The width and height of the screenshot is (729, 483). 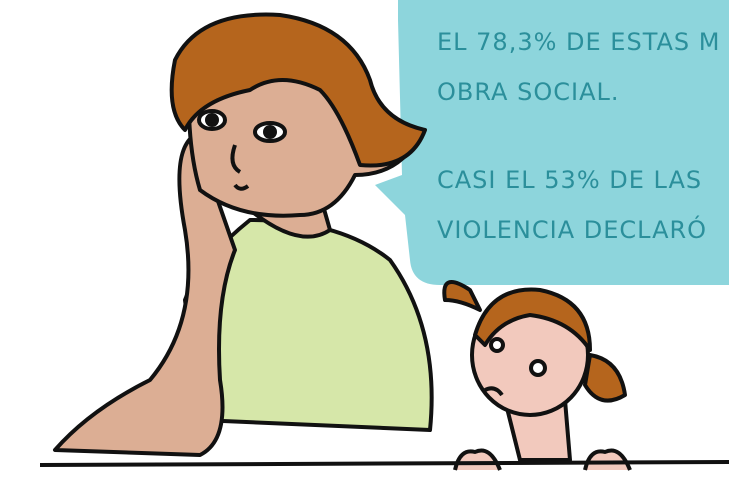 What do you see at coordinates (384, 463) in the screenshot?
I see `table-edge` at bounding box center [384, 463].